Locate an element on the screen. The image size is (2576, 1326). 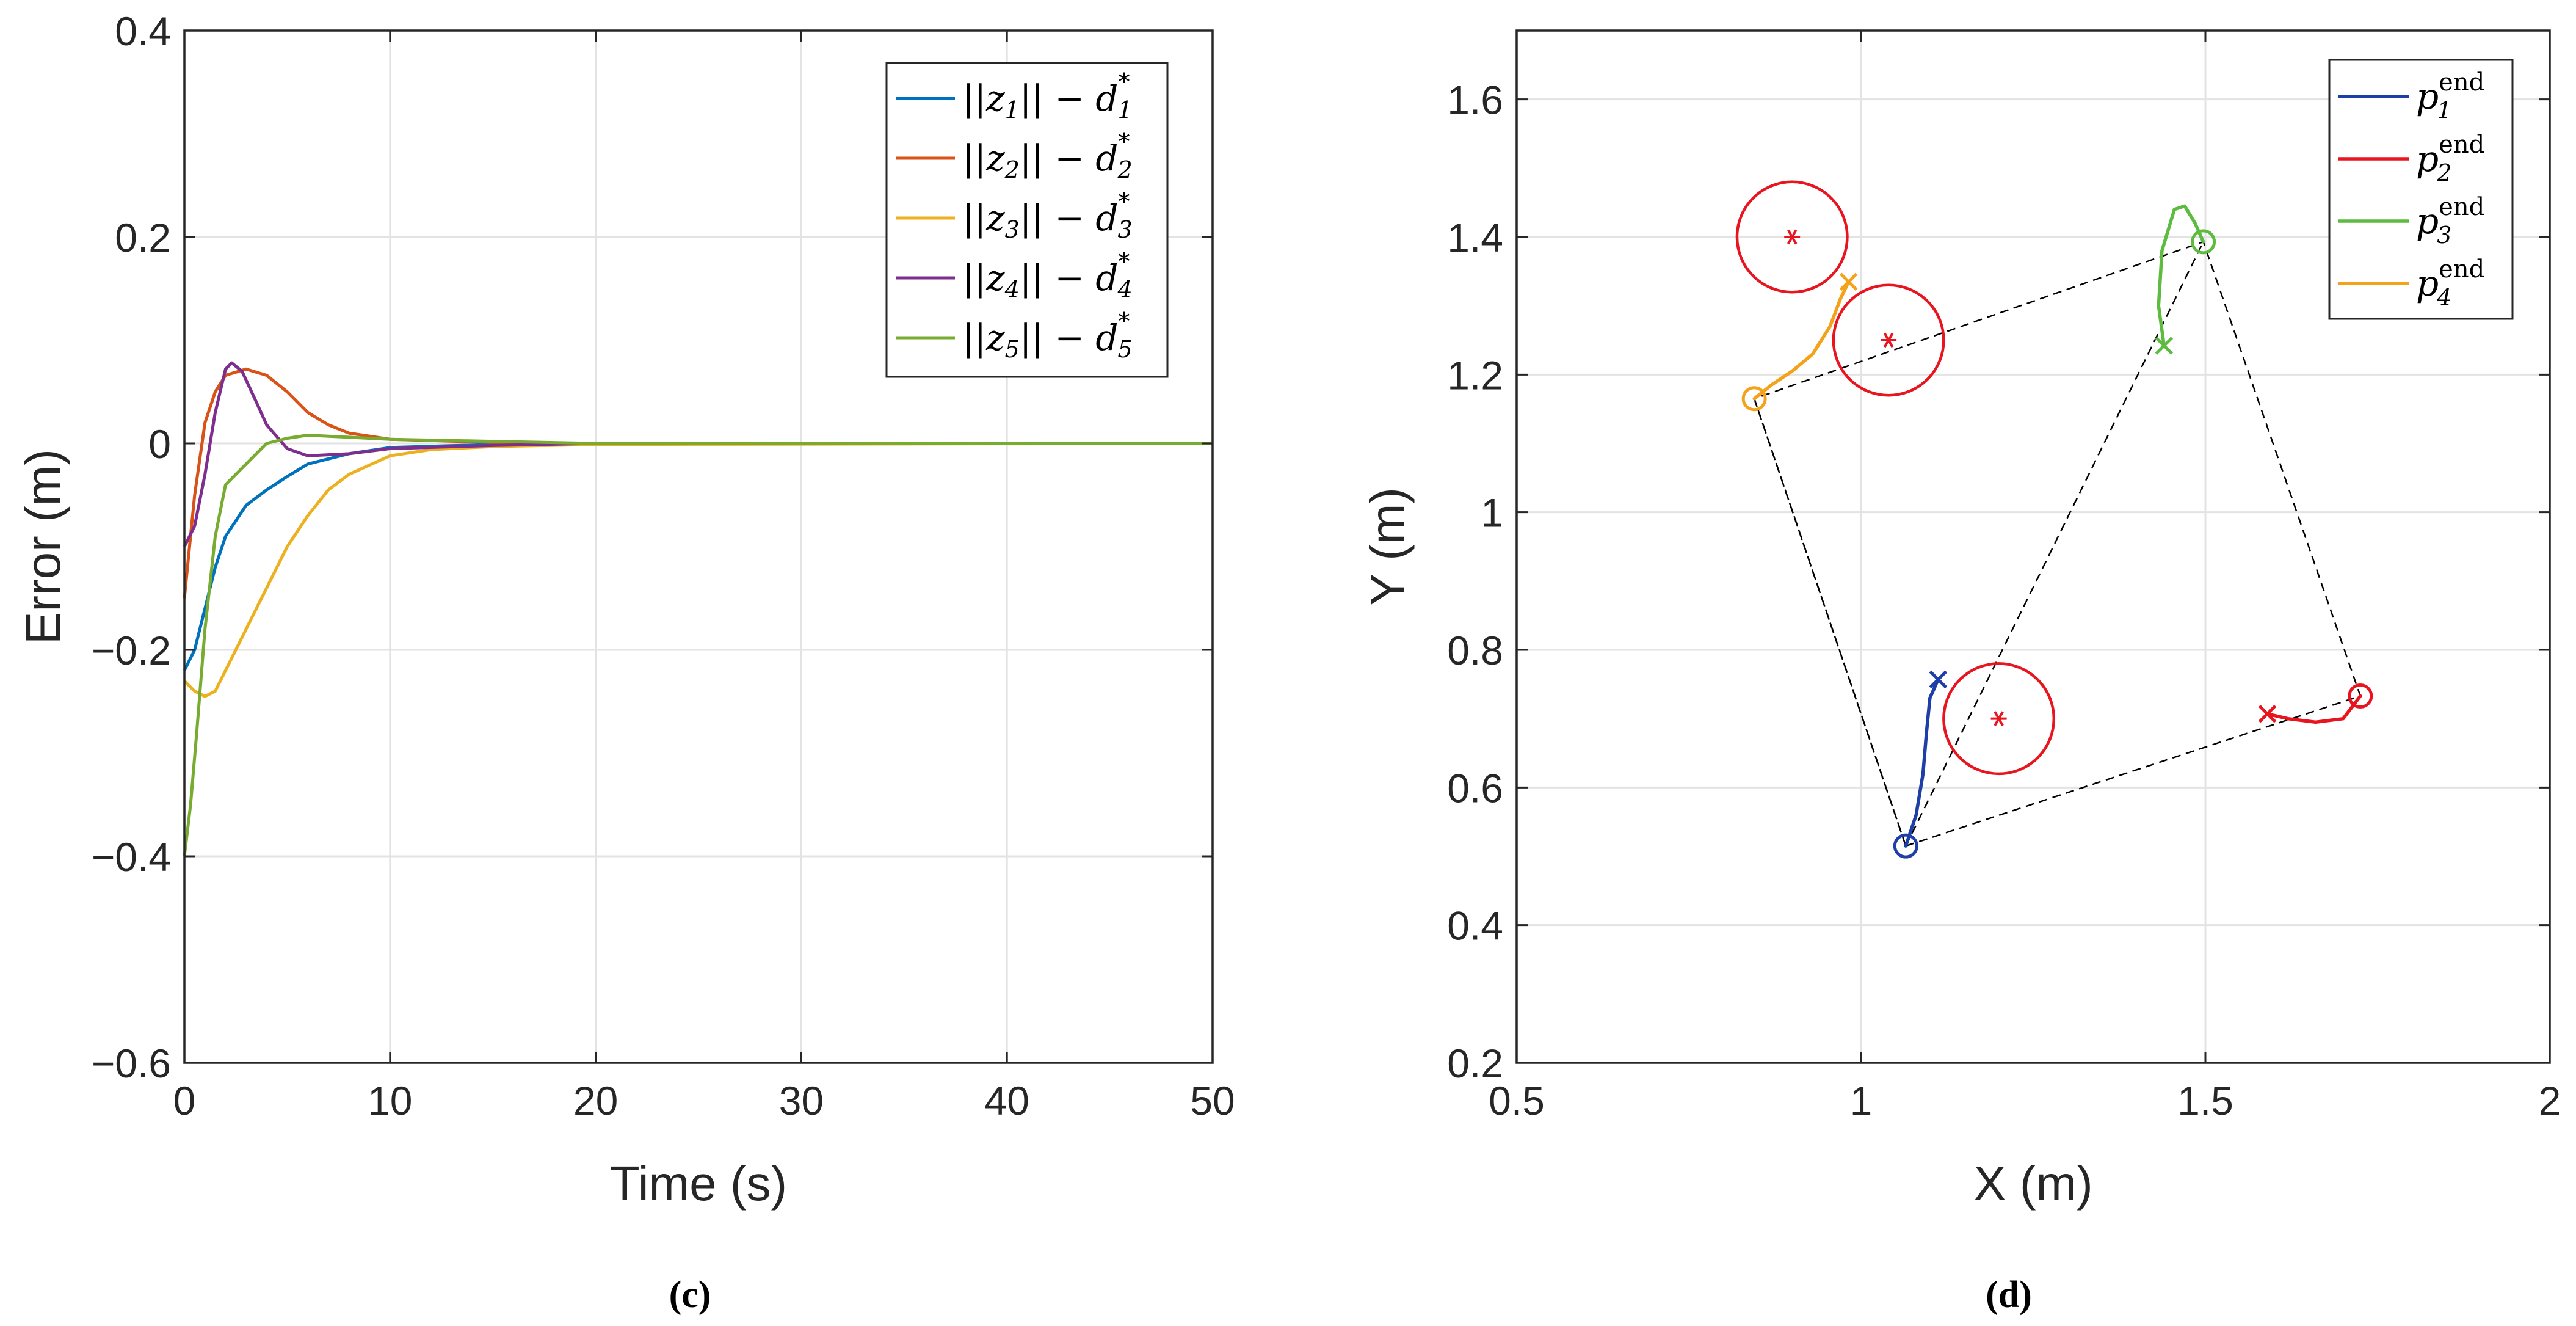
caption-d: (d) is located at coordinates (2009, 1295).